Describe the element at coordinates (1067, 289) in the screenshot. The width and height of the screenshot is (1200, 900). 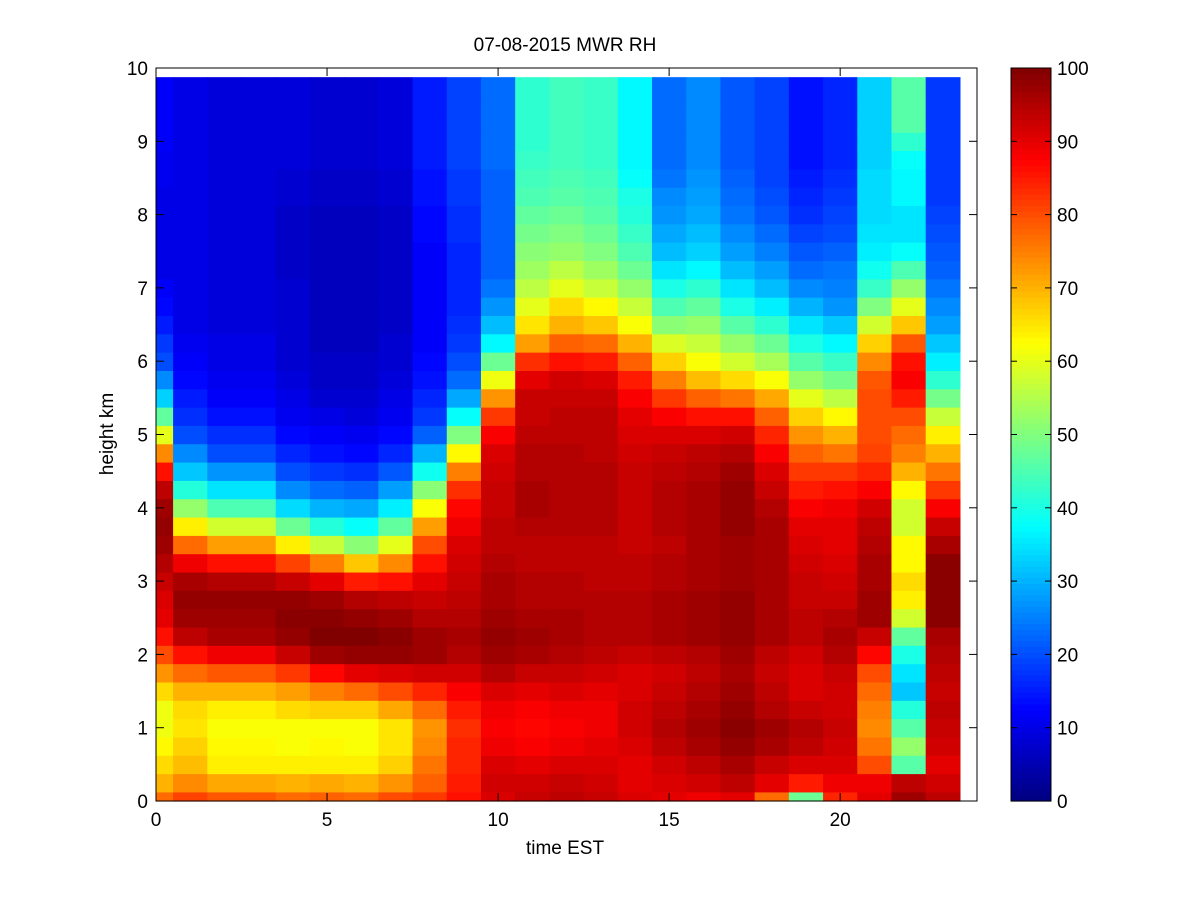
I see `colorbar-tick-label: 70` at that location.